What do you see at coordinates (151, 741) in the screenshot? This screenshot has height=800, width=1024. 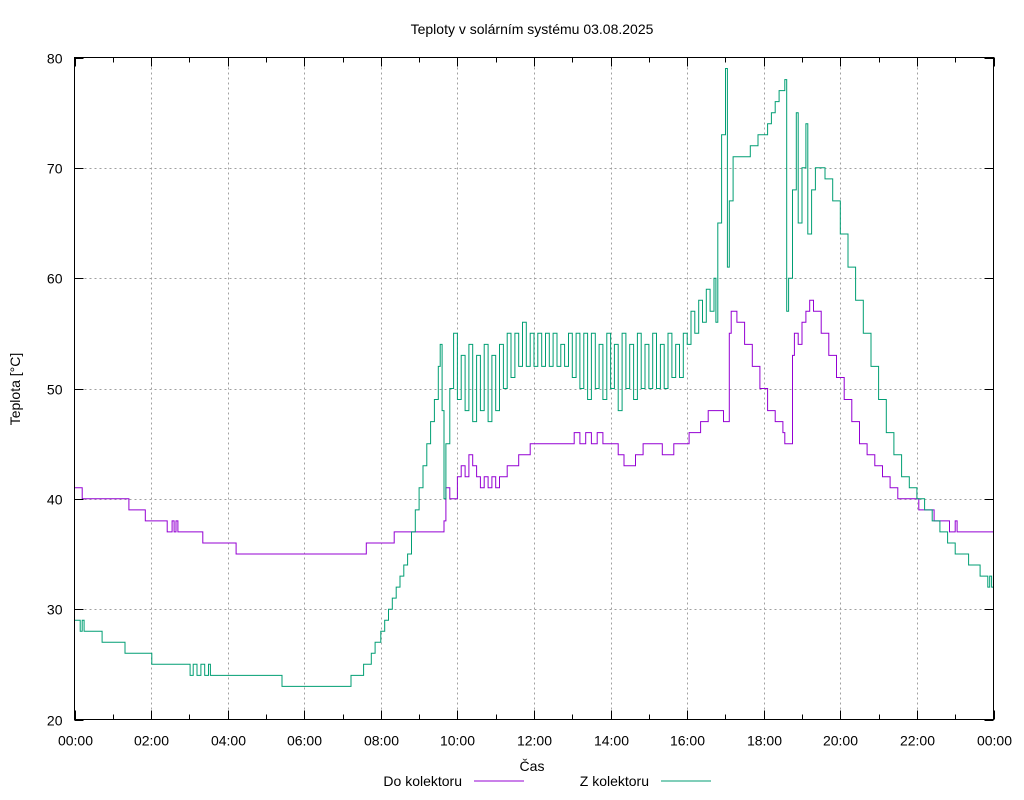 I see `x-tick-label: 02:00` at bounding box center [151, 741].